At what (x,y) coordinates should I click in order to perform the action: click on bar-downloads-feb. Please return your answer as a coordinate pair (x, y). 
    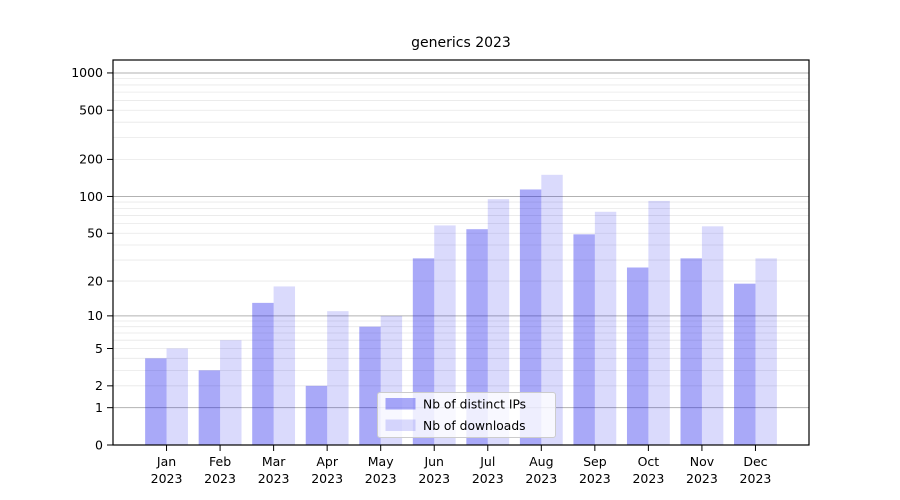
    Looking at the image, I should click on (231, 392).